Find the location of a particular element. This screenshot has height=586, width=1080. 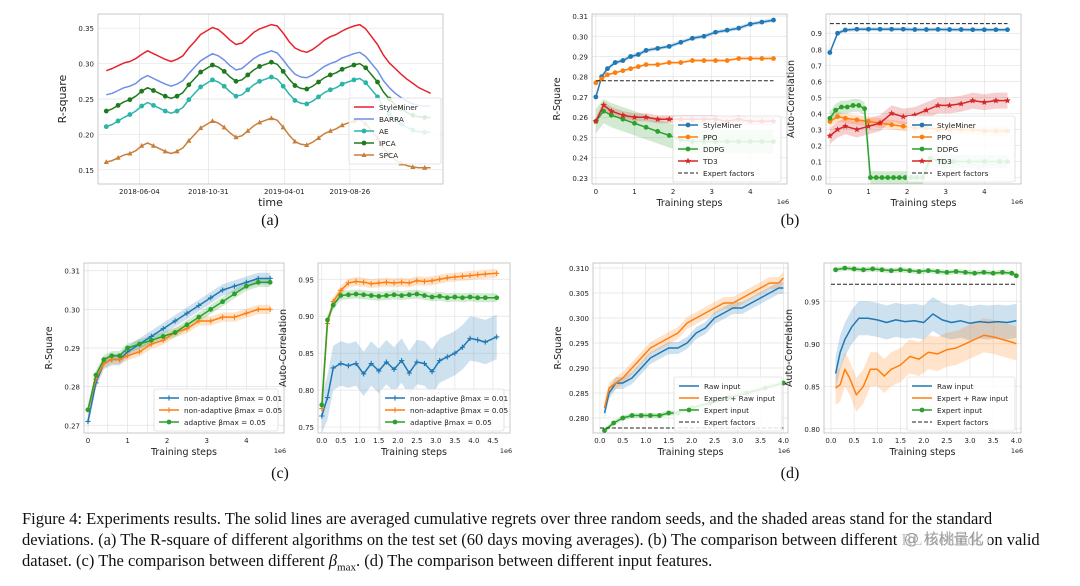

legend-label: StyleMiner is located at coordinates (956, 125).